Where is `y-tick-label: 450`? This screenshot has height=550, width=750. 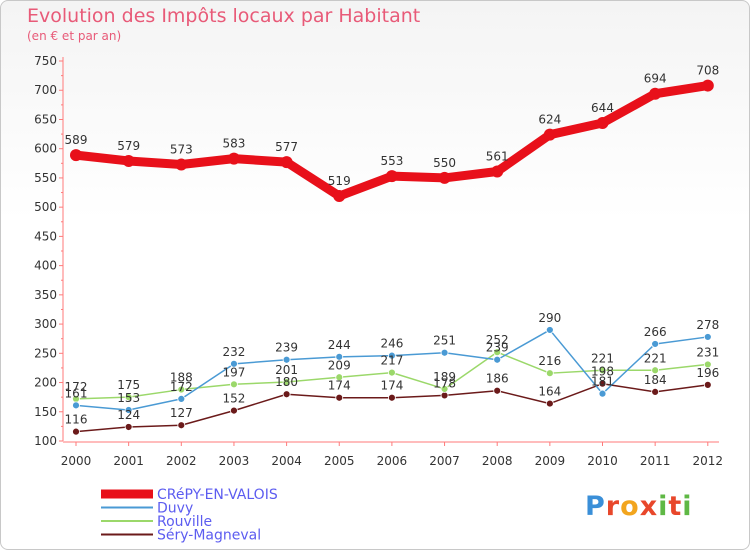 y-tick-label: 450 is located at coordinates (45, 236).